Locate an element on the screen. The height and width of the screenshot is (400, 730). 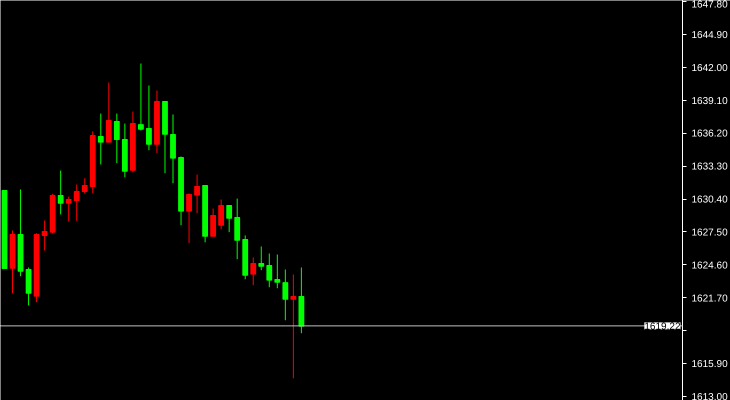
y-tick-label: 1636.20 is located at coordinates (710, 134).